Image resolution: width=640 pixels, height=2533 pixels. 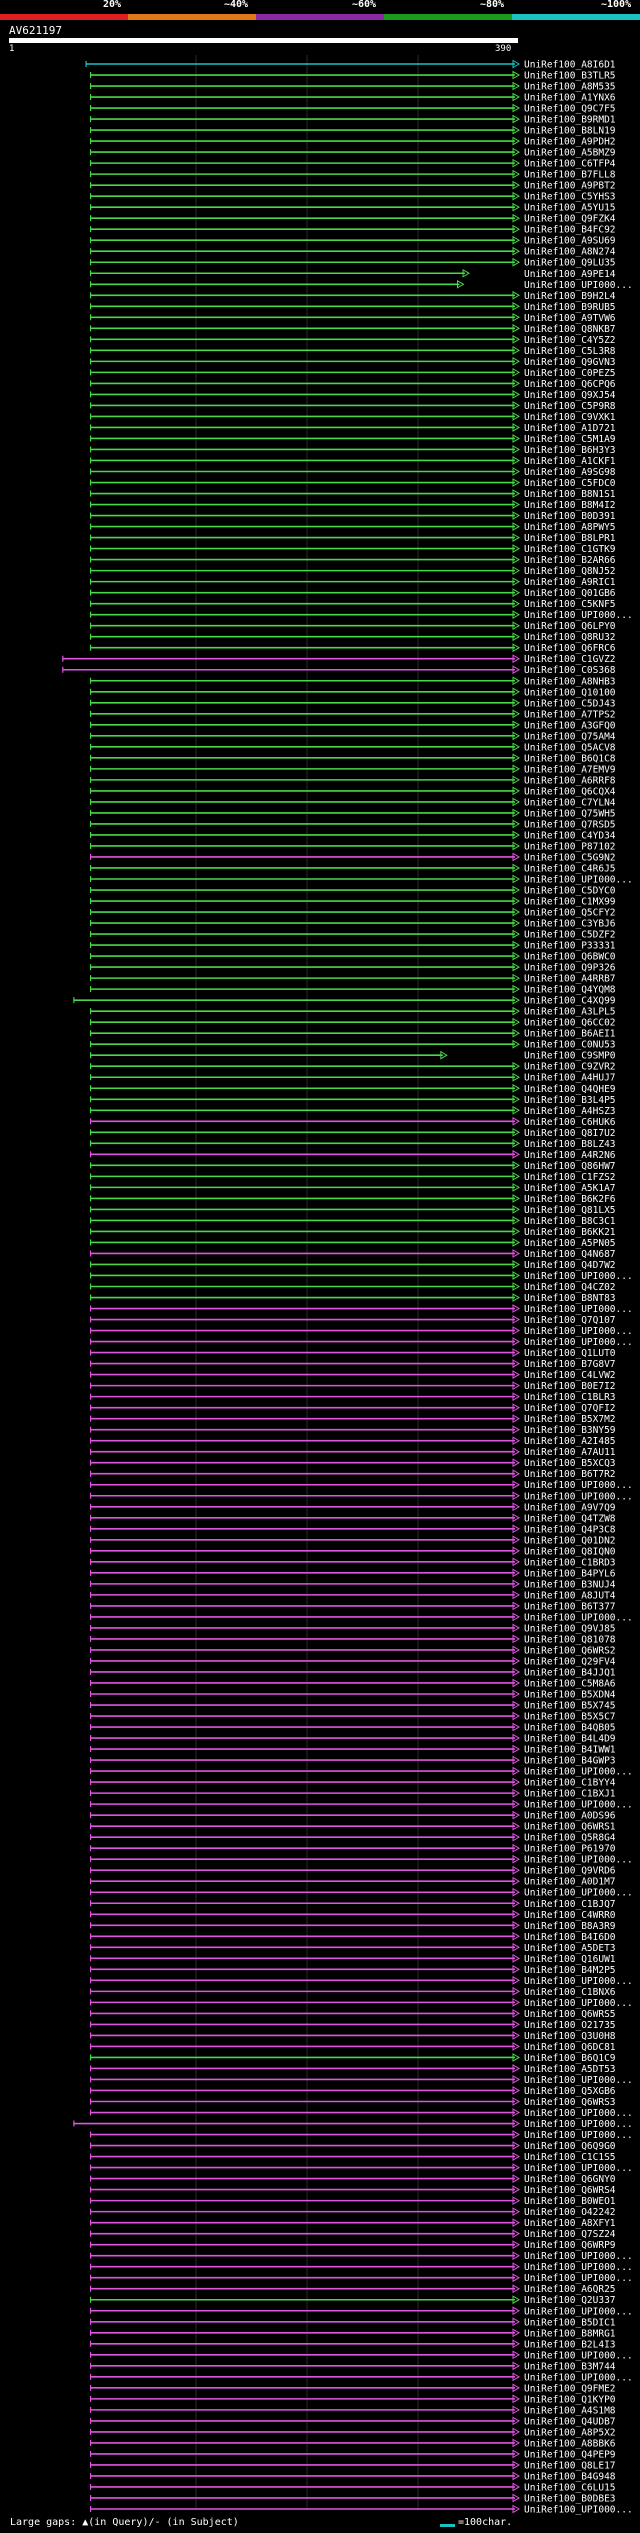 I want to click on hit-label: UniRef100_Q9FME2, so click(x=570, y=2388).